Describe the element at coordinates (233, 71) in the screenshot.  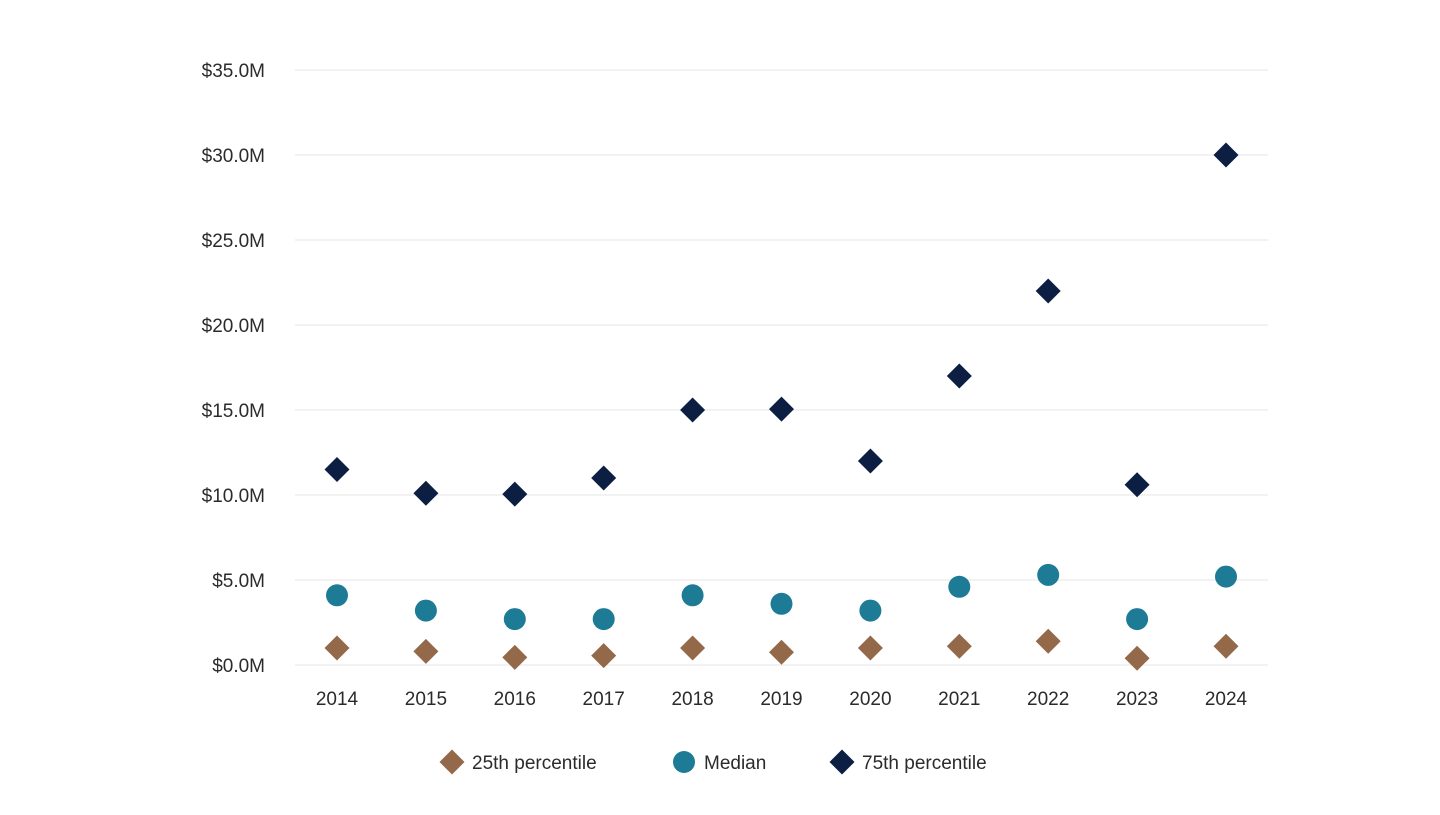
I see `y-tick-label: $35.0M` at that location.